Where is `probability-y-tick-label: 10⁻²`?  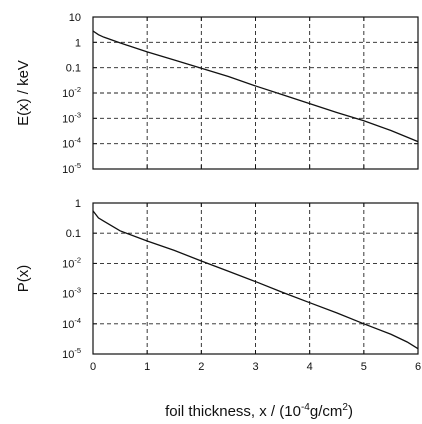 probability-y-tick-label: 10⁻² is located at coordinates (71, 262).